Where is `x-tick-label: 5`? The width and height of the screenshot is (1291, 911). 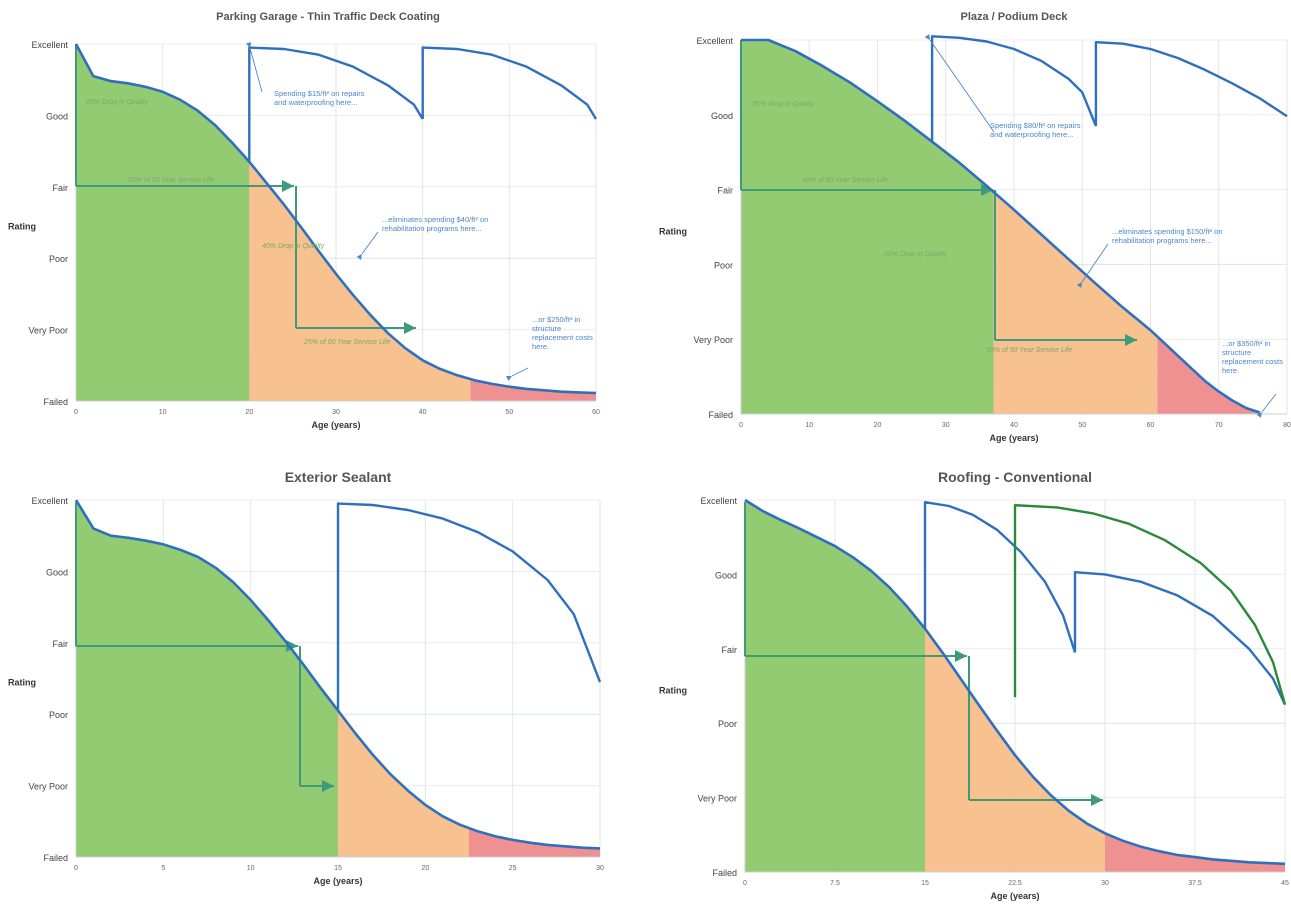 x-tick-label: 5 is located at coordinates (163, 868).